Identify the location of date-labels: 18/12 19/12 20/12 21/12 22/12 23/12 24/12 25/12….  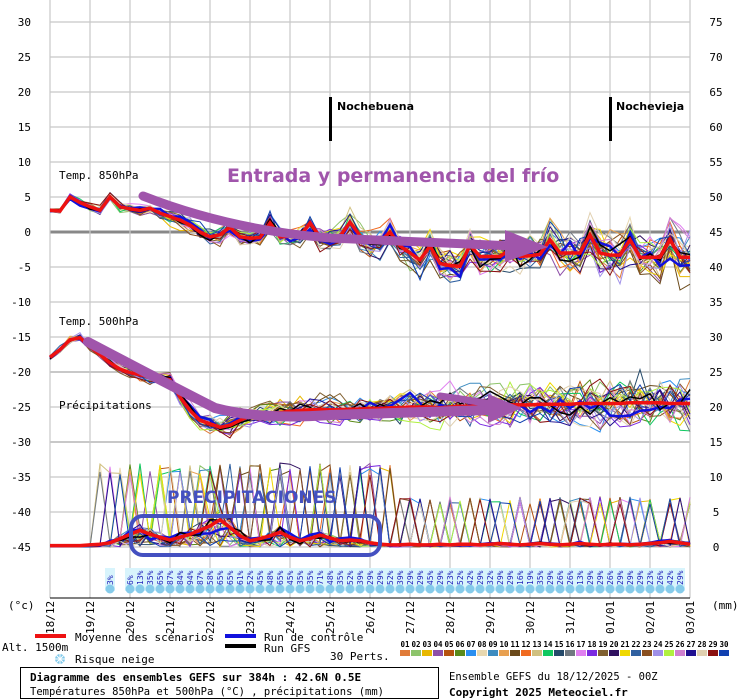
(370, 617).